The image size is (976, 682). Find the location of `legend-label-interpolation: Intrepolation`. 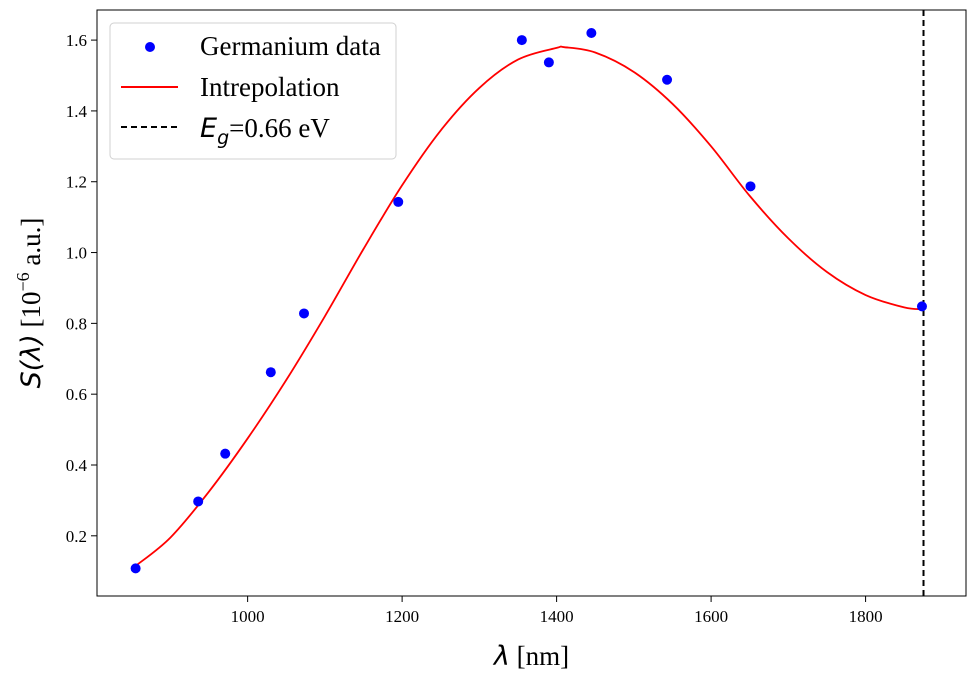

legend-label-interpolation: Intrepolation is located at coordinates (270, 87).